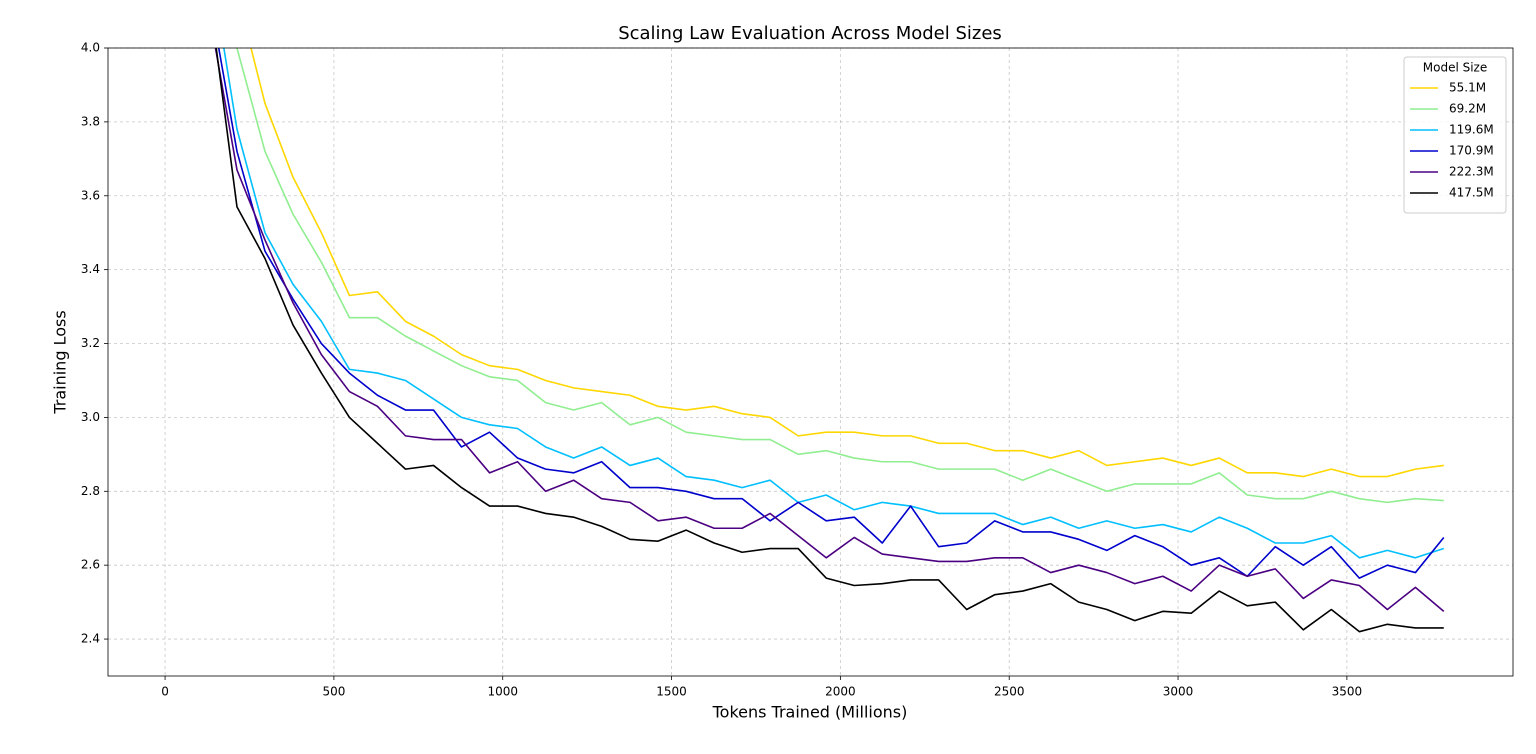  Describe the element at coordinates (1467, 109) in the screenshot. I see `legend-label: 69.2M` at that location.